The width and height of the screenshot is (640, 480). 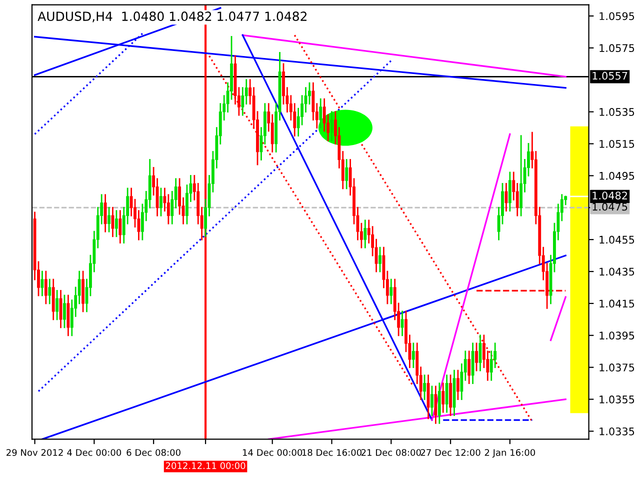 What do you see at coordinates (617, 112) in the screenshot?
I see `y-tick-label: 1.0535` at bounding box center [617, 112].